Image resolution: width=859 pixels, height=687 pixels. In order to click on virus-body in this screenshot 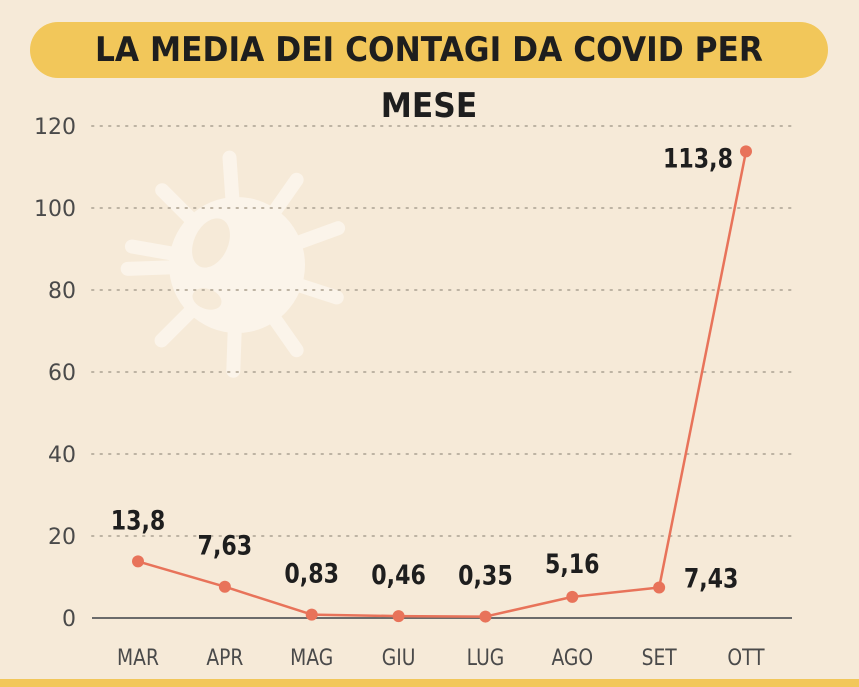, I will do `click(237, 265)`.